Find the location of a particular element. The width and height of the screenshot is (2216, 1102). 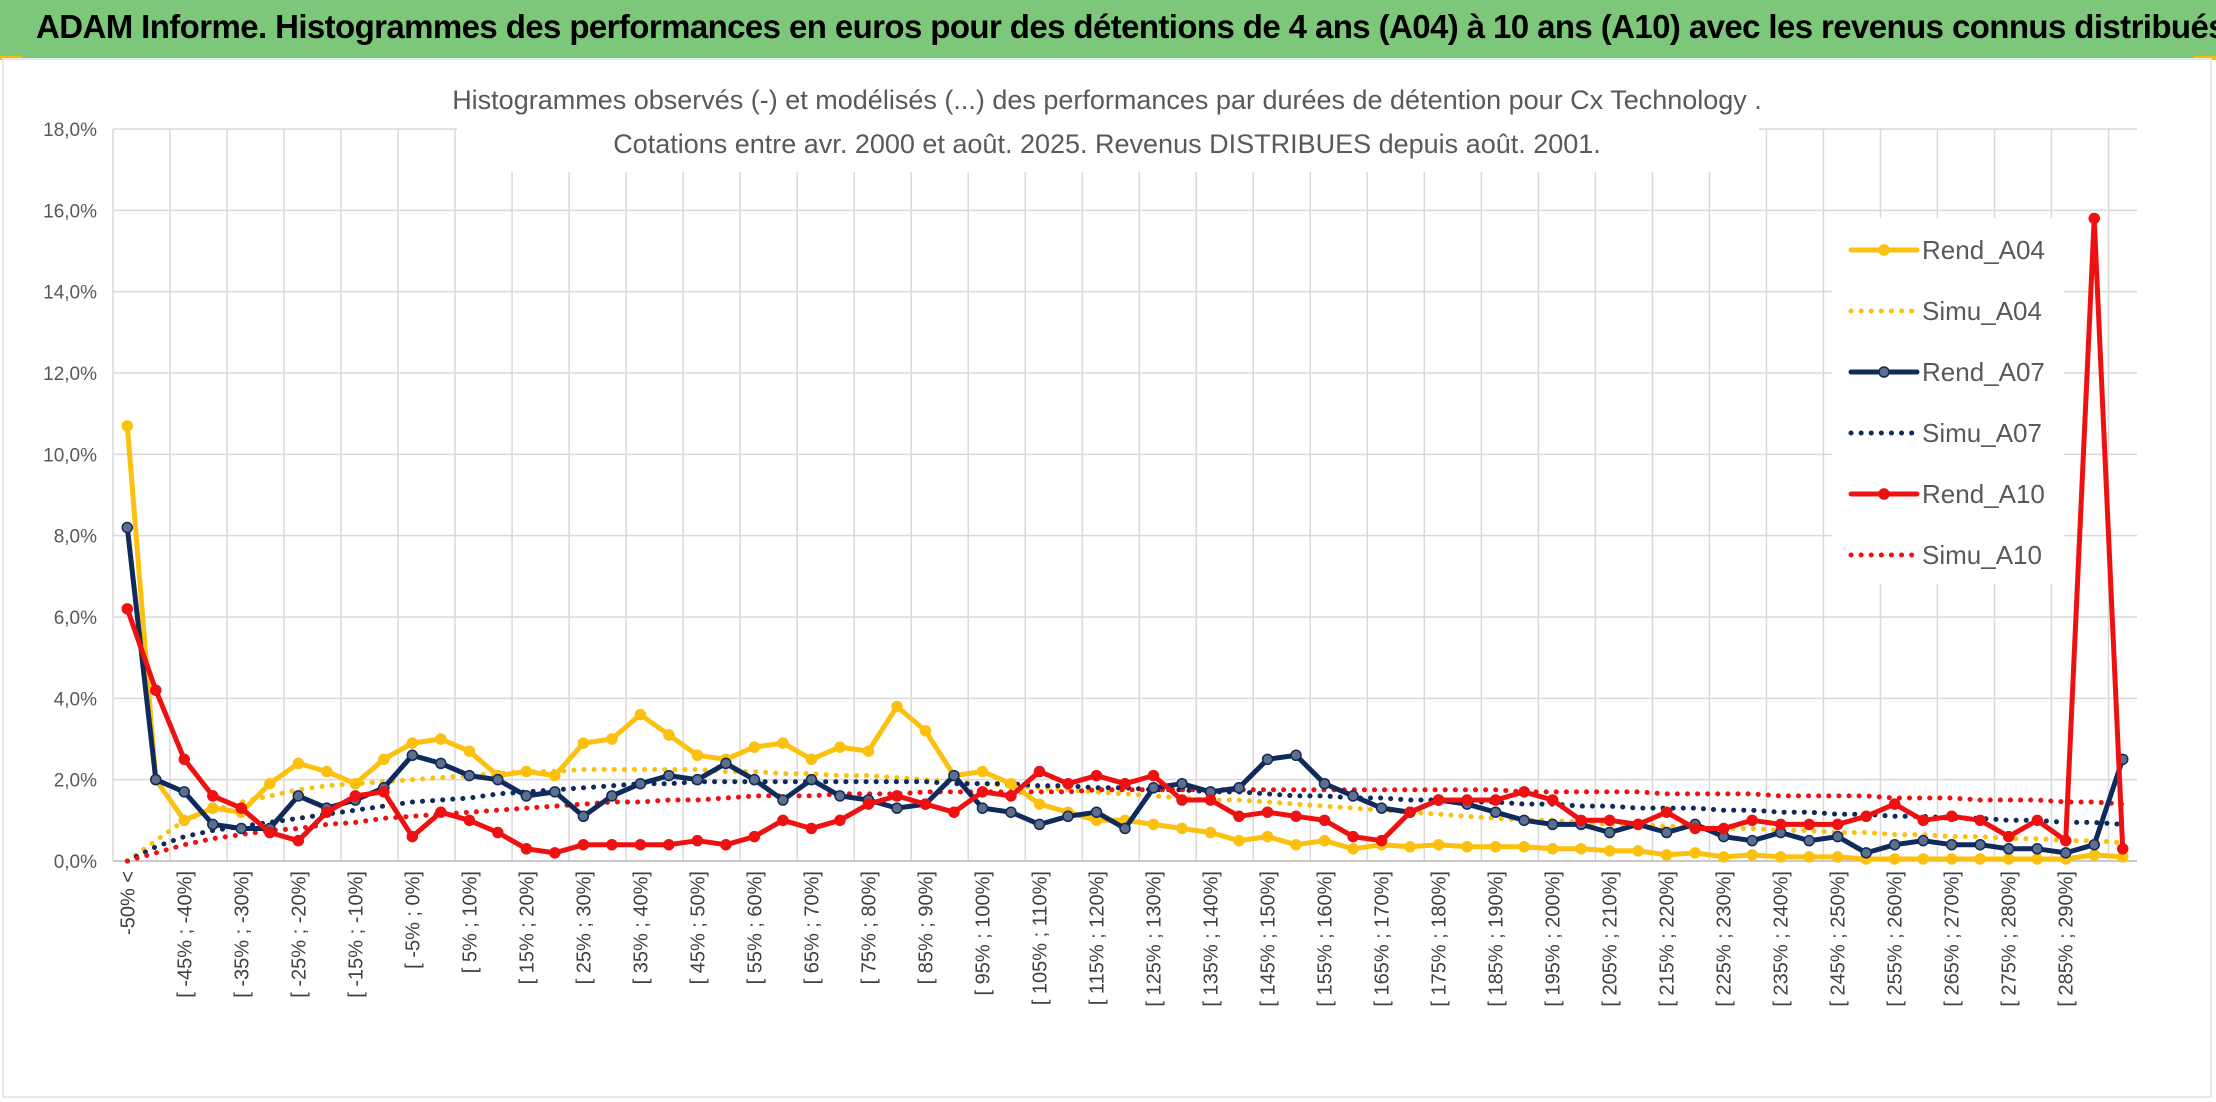

x-tick-label: [ 5% ; 10%] is located at coordinates (470, 922).